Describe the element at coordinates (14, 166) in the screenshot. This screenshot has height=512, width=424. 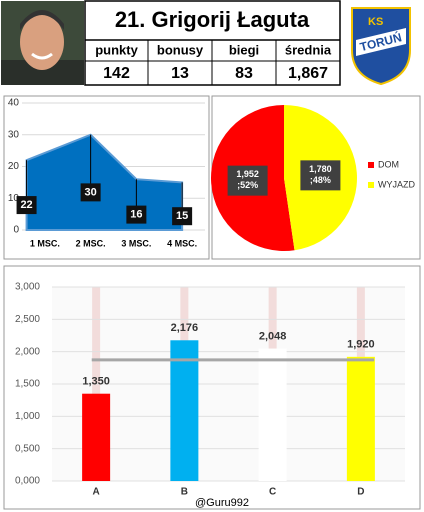
I see `y-tick-label: 20` at that location.